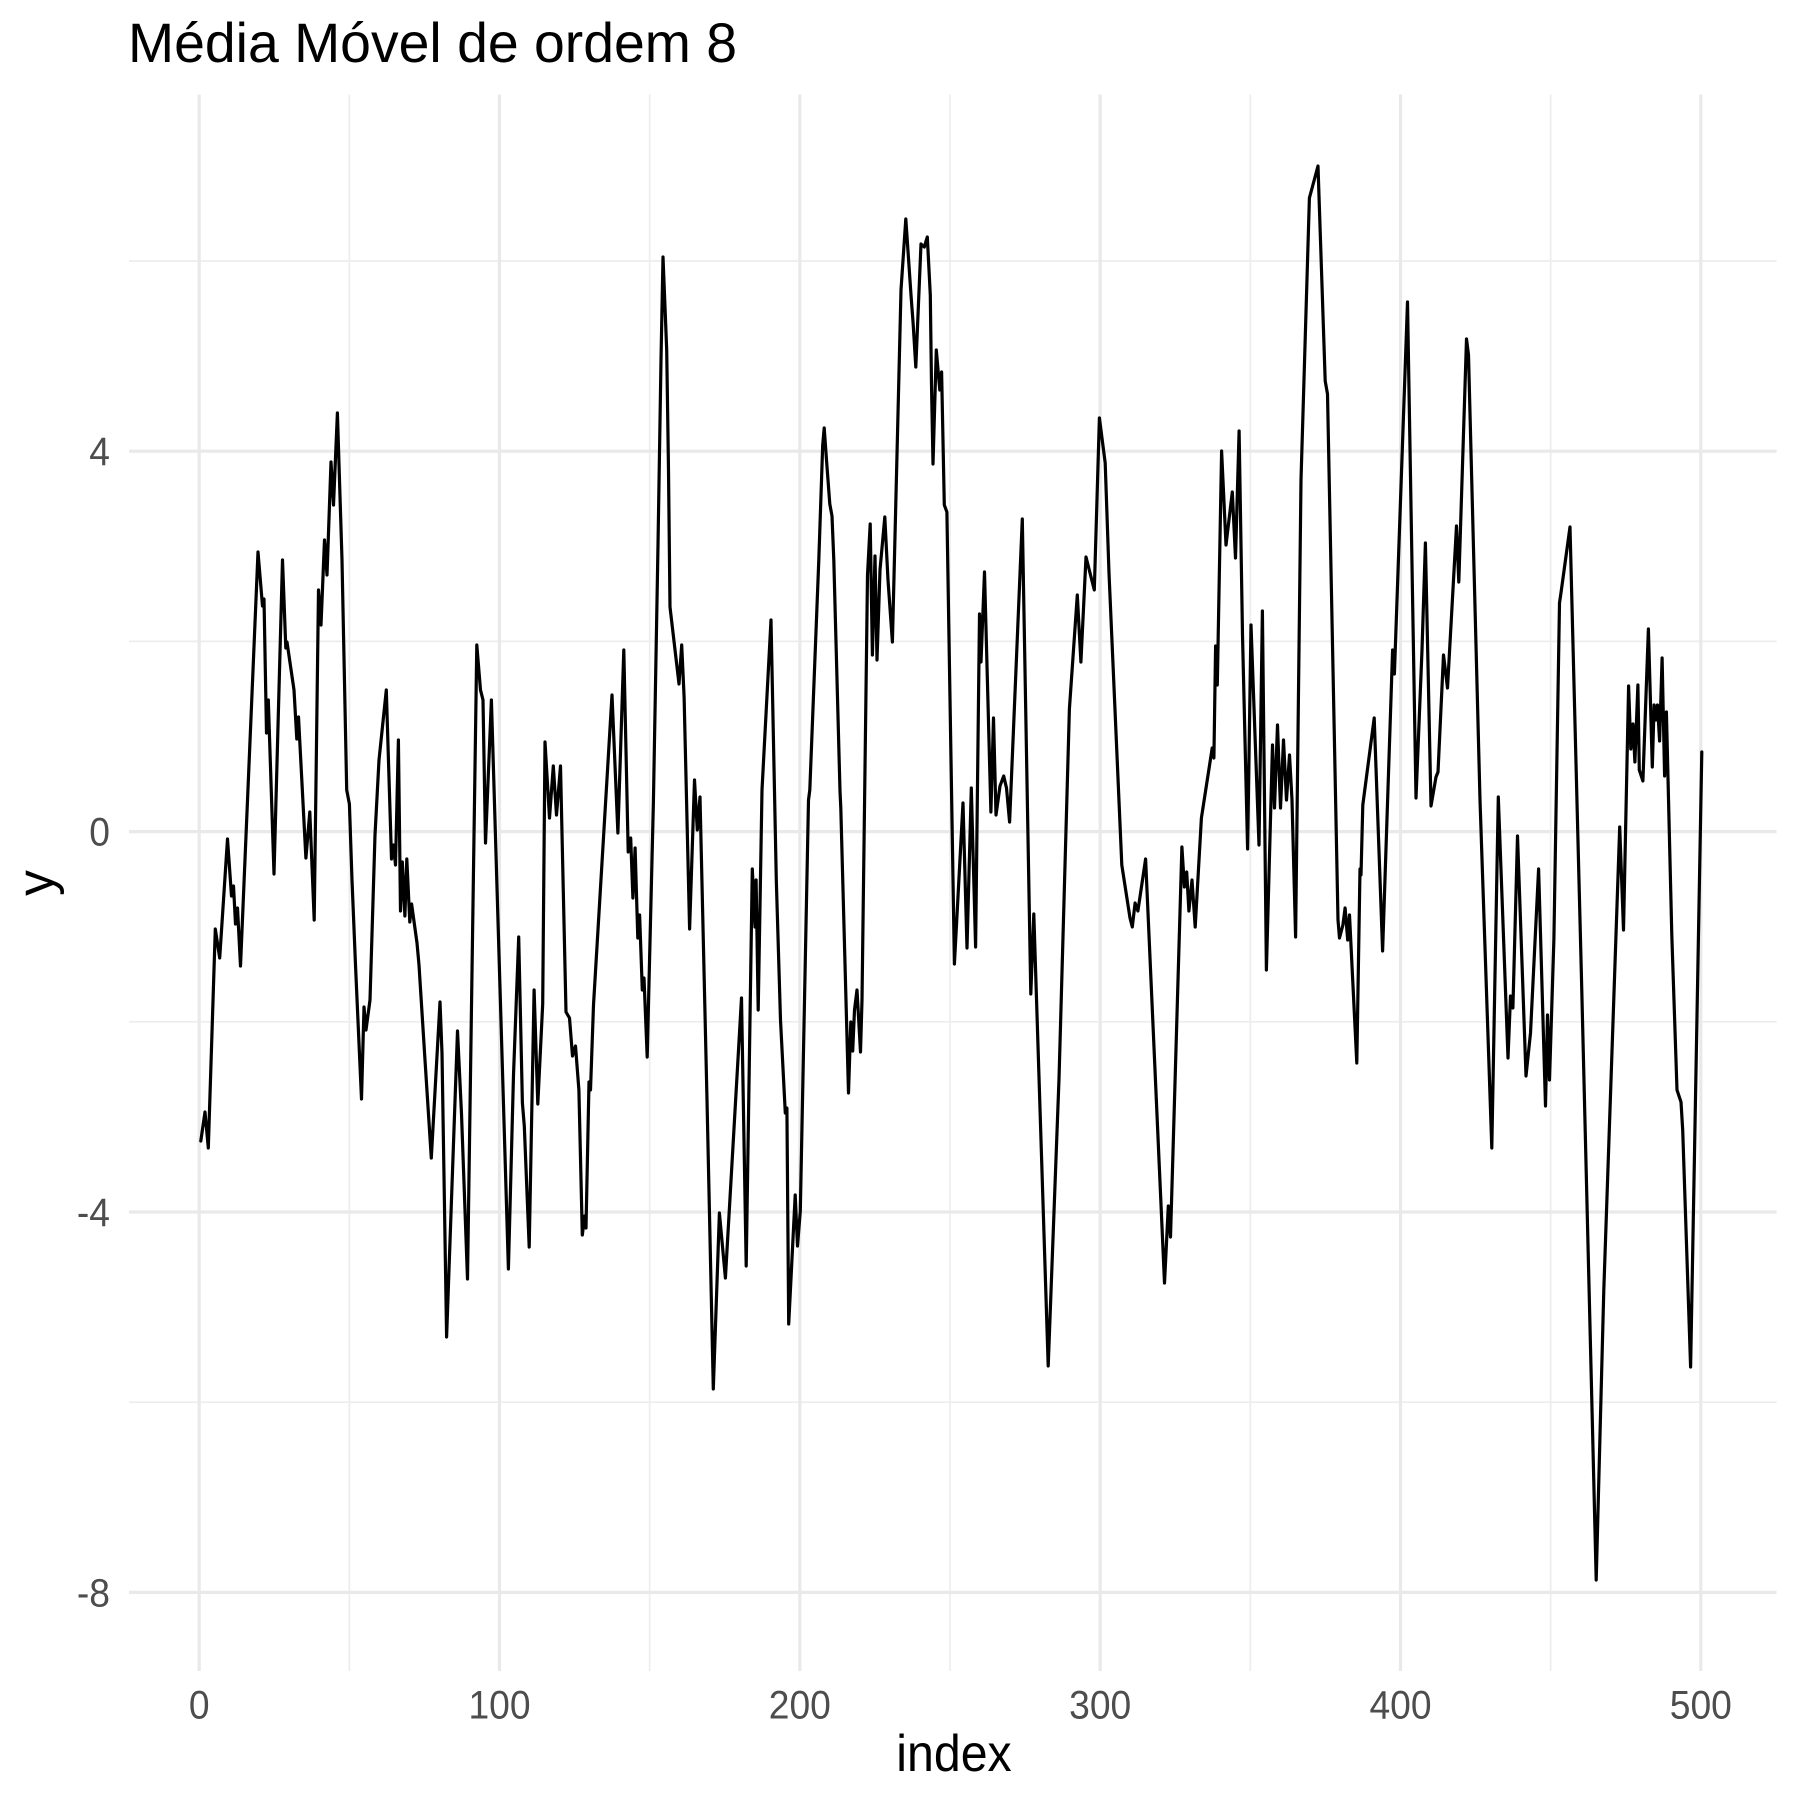 The image size is (1800, 1800). Describe the element at coordinates (954, 1753) in the screenshot. I see `svg-text: index` at that location.